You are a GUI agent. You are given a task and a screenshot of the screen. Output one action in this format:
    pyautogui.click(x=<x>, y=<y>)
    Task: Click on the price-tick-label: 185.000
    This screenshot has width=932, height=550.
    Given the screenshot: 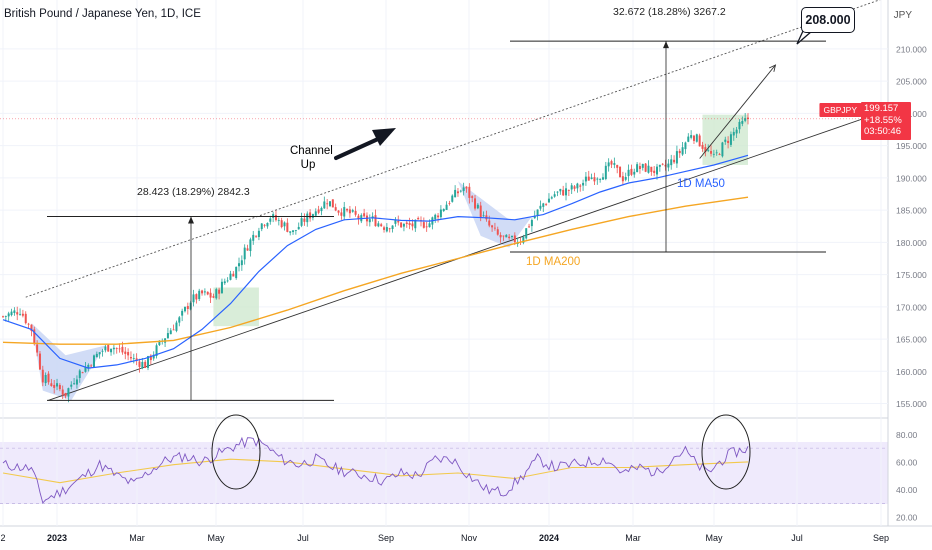 What is the action you would take?
    pyautogui.click(x=911, y=211)
    